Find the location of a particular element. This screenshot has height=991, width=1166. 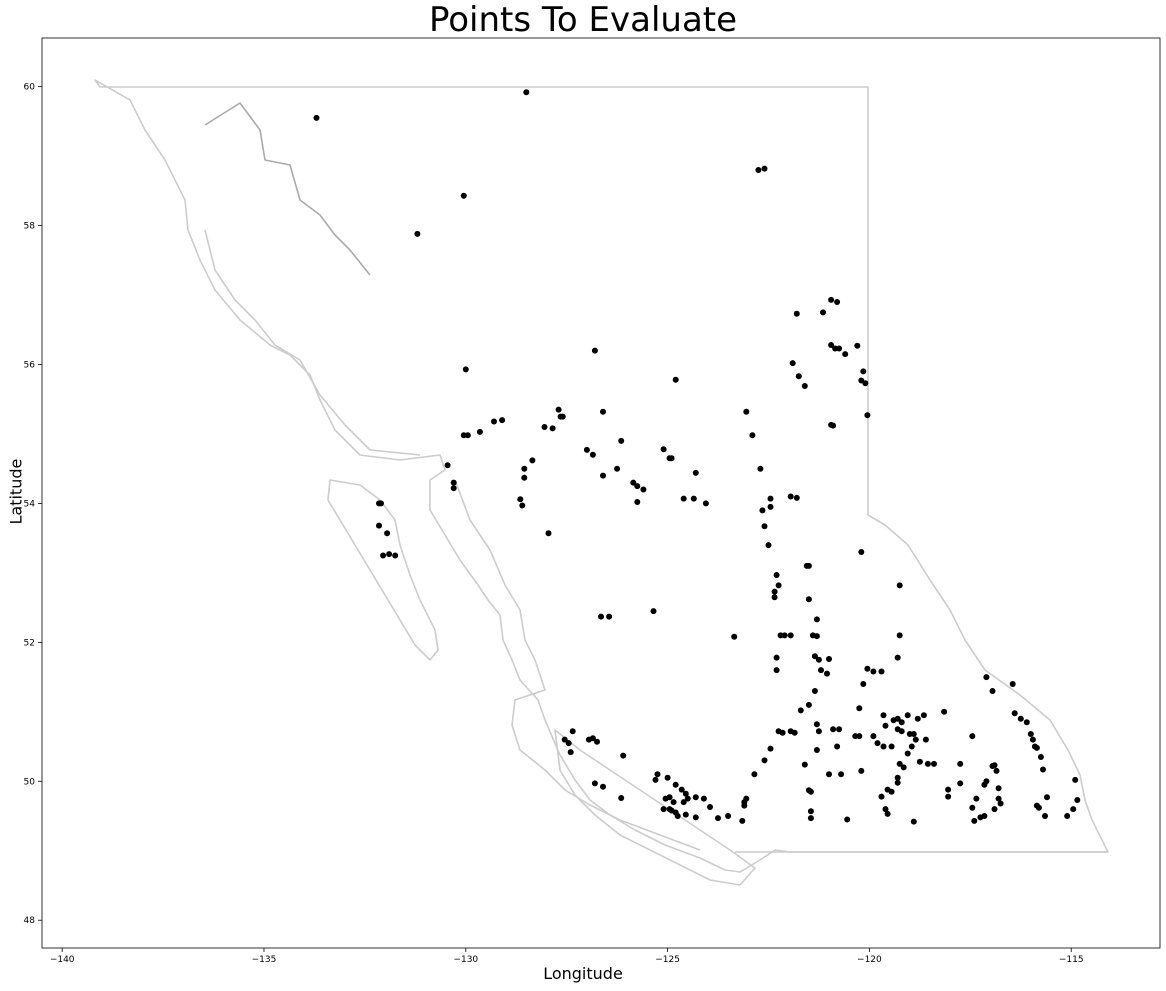

y-tick-label: 48 is located at coordinates (30, 921).